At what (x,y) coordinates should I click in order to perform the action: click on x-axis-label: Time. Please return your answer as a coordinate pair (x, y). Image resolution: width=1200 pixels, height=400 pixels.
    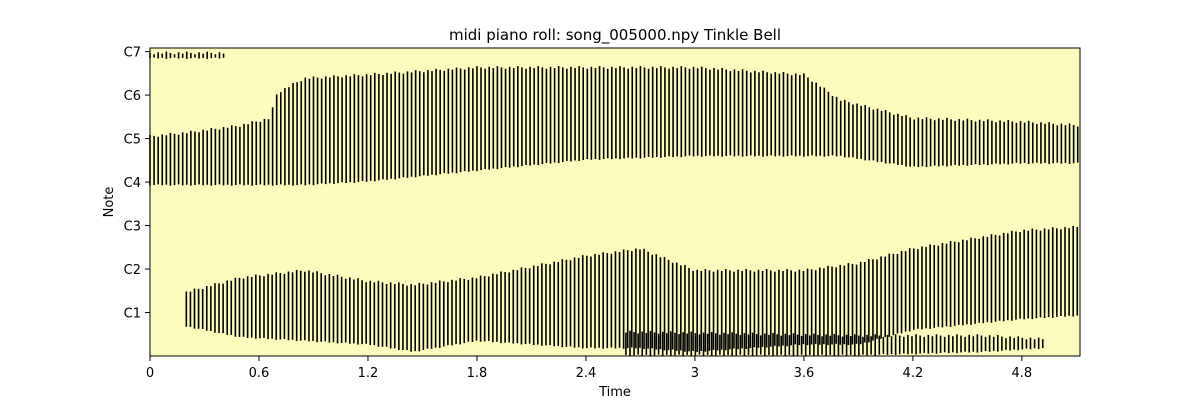
    Looking at the image, I should click on (614, 392).